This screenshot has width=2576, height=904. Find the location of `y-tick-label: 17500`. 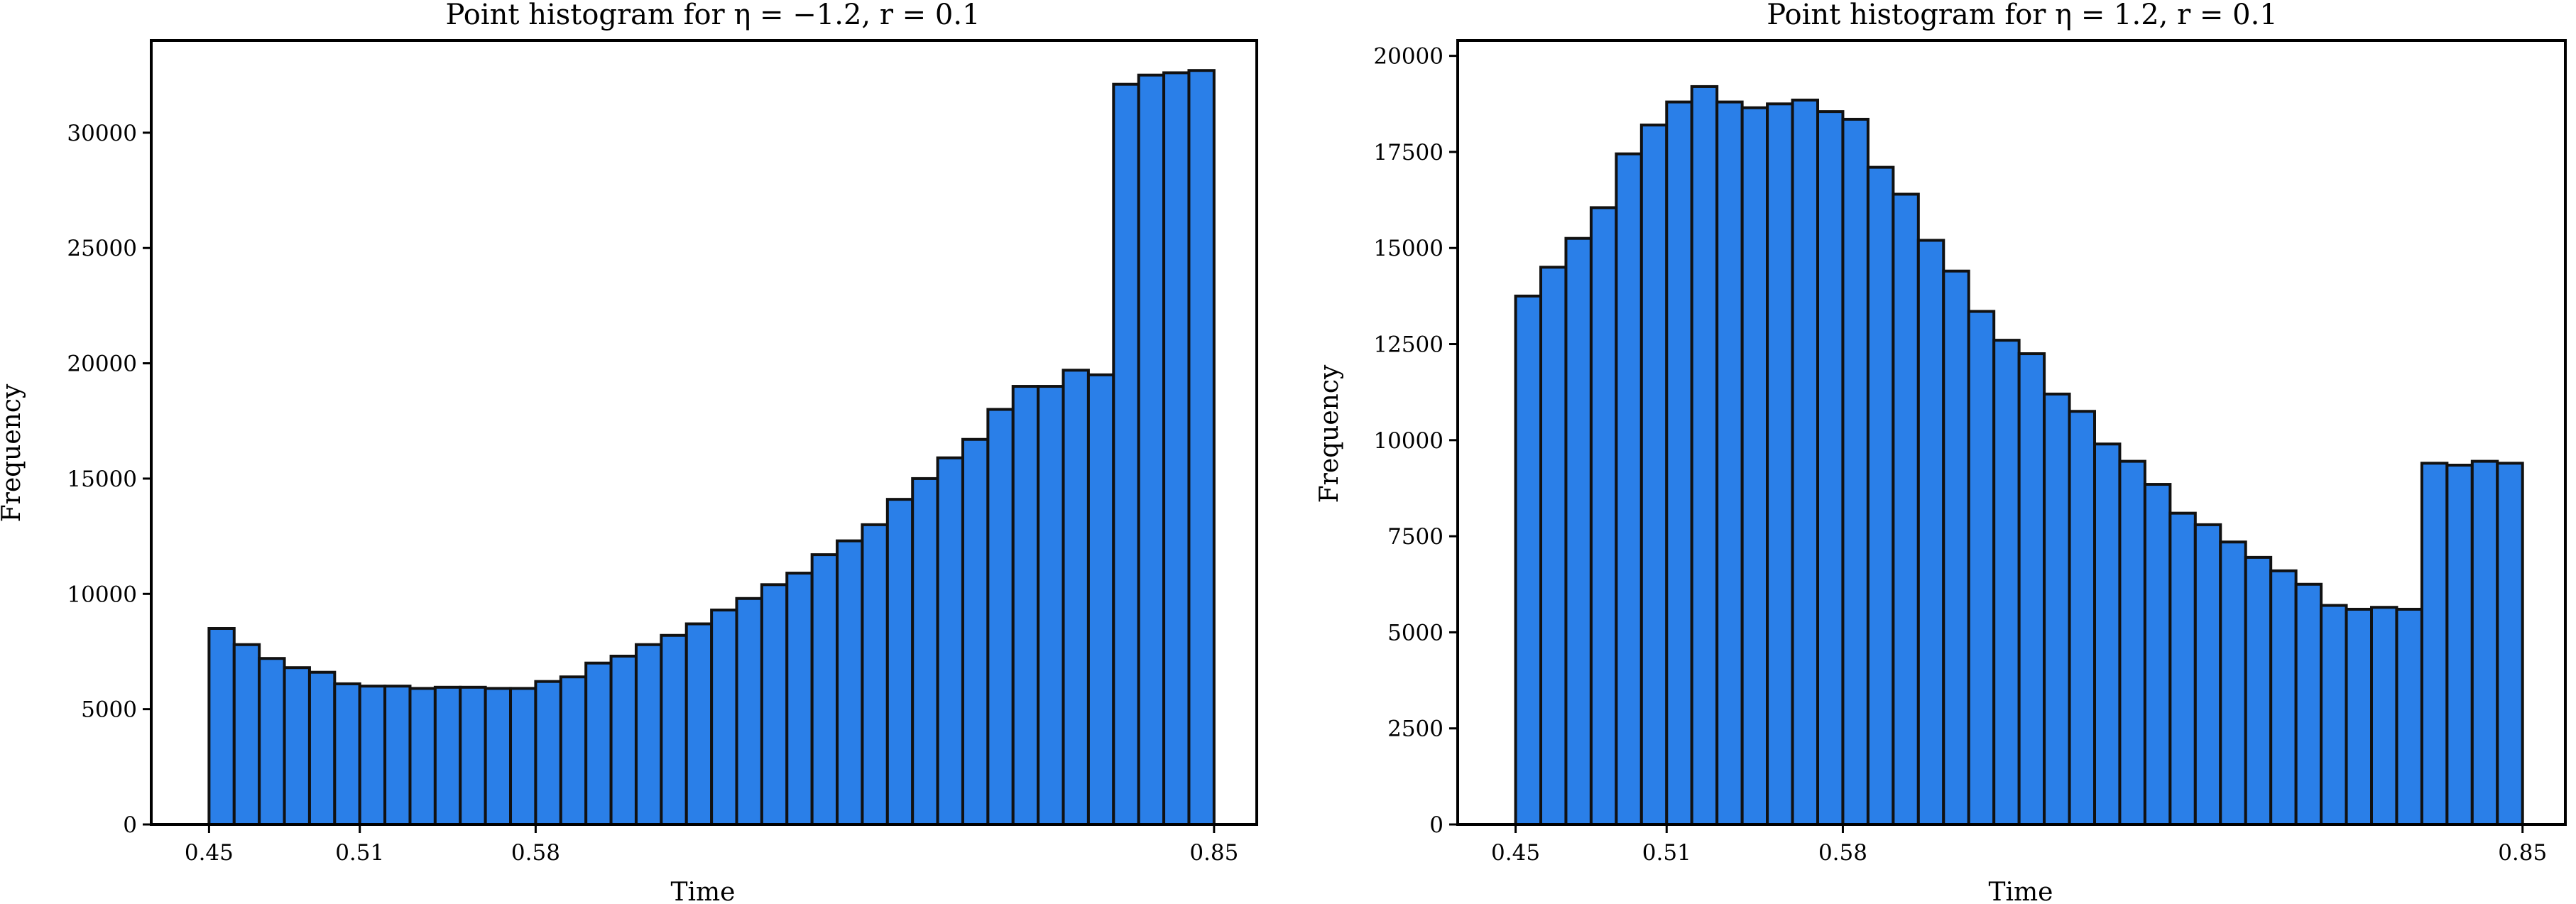

y-tick-label: 17500 is located at coordinates (1408, 152).